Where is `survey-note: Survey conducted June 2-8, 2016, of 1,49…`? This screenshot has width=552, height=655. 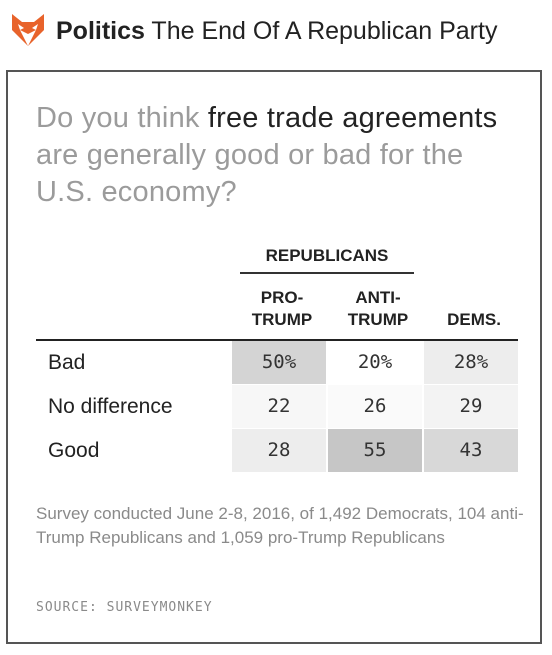
survey-note: Survey conducted June 2-8, 2016, of 1,49… is located at coordinates (280, 525).